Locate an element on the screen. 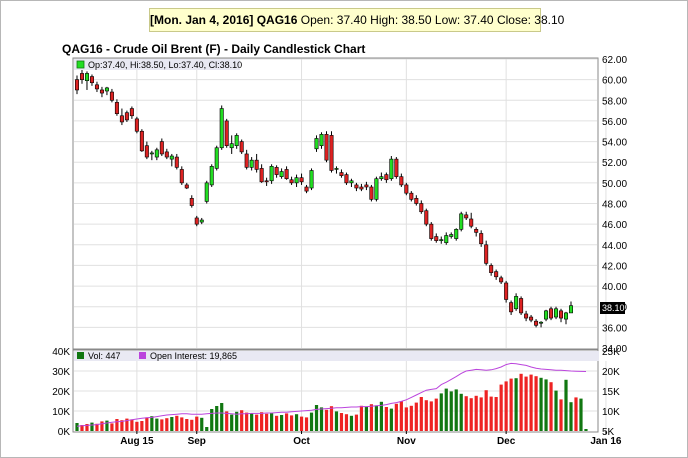  quote-open: Open: 37.40 is located at coordinates (333, 20).